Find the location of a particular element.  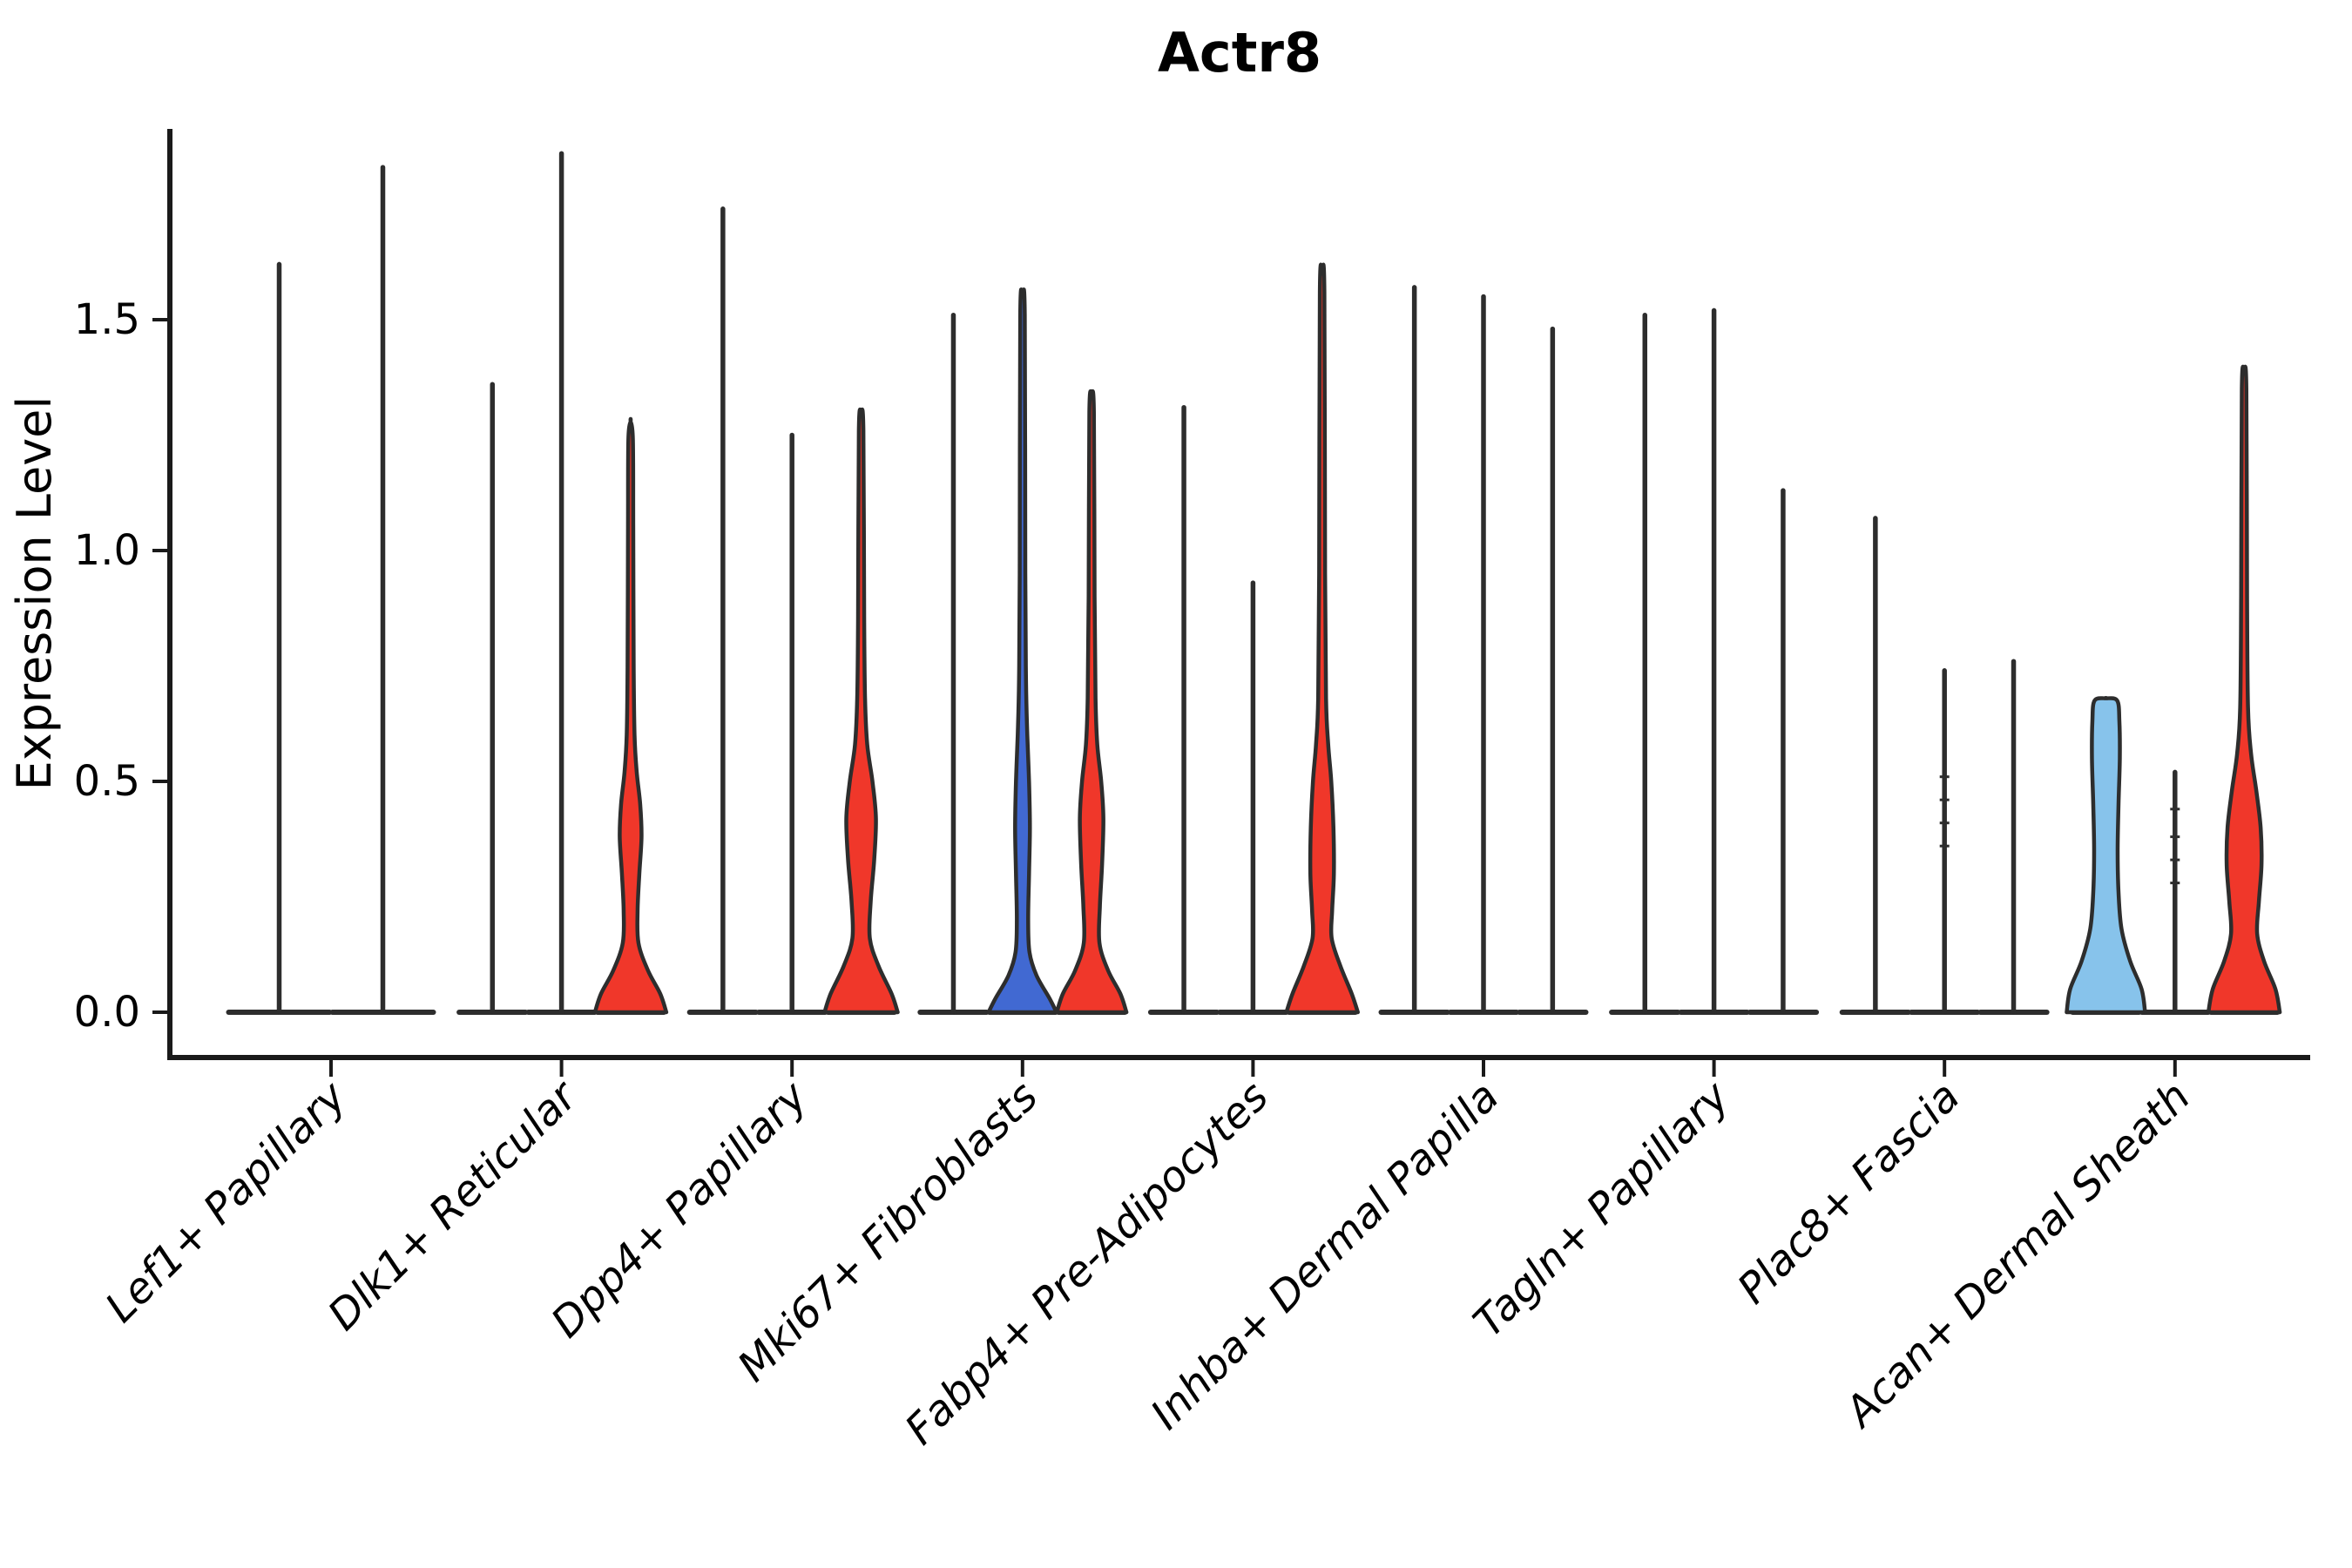

y-axis-ticks: 0.0 0.5 1.0 1.5 is located at coordinates (122, 666).